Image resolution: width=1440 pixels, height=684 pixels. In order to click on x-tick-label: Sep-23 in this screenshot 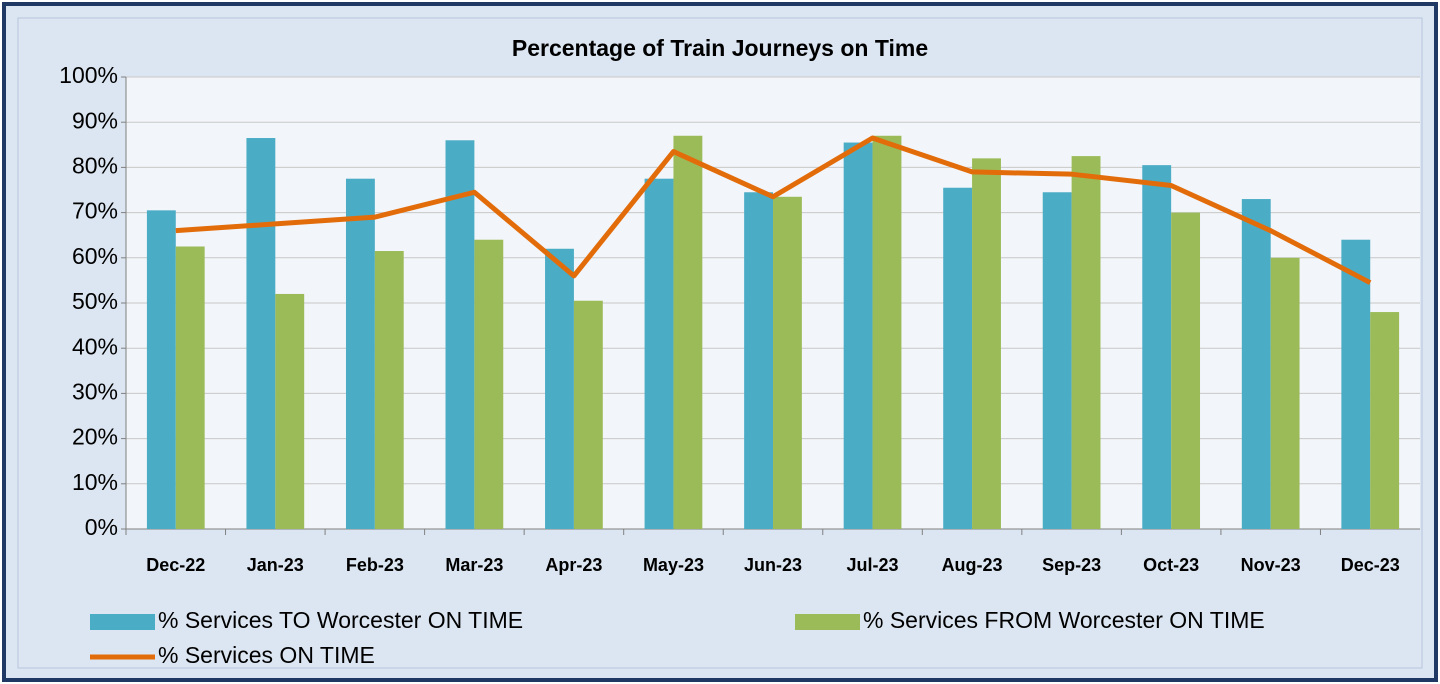, I will do `click(1071, 565)`.